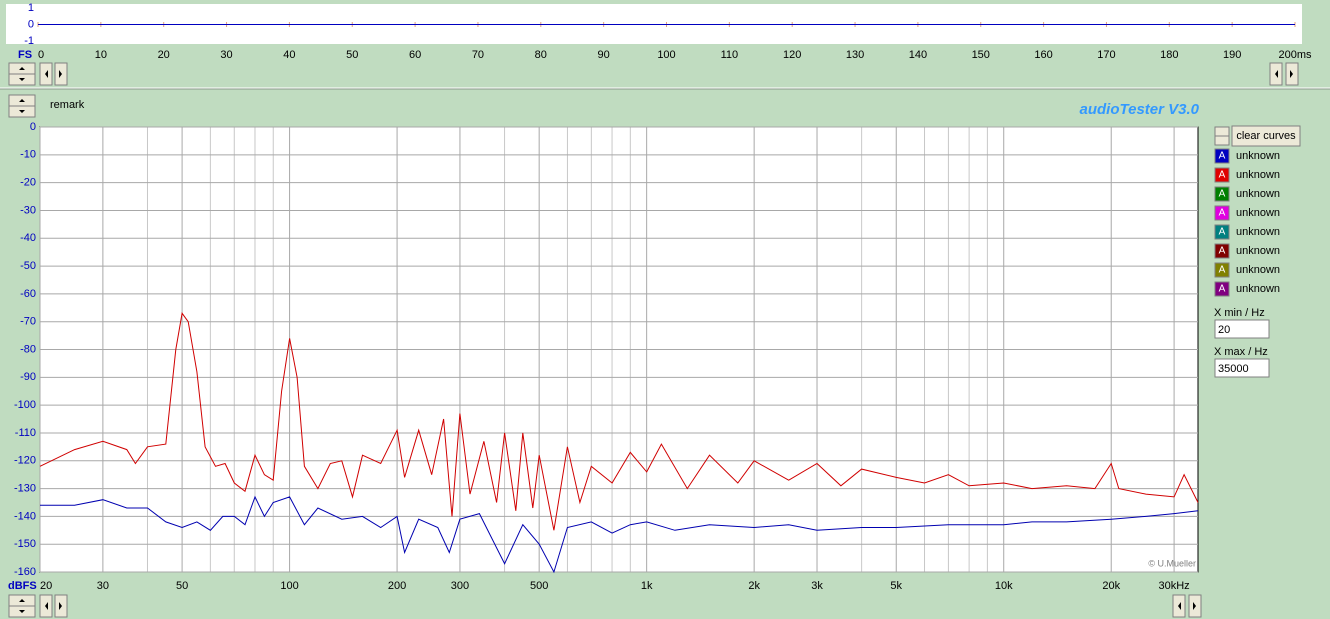 Image resolution: width=1330 pixels, height=619 pixels. Describe the element at coordinates (28, 294) in the screenshot. I see `y-tick-label: -60` at that location.